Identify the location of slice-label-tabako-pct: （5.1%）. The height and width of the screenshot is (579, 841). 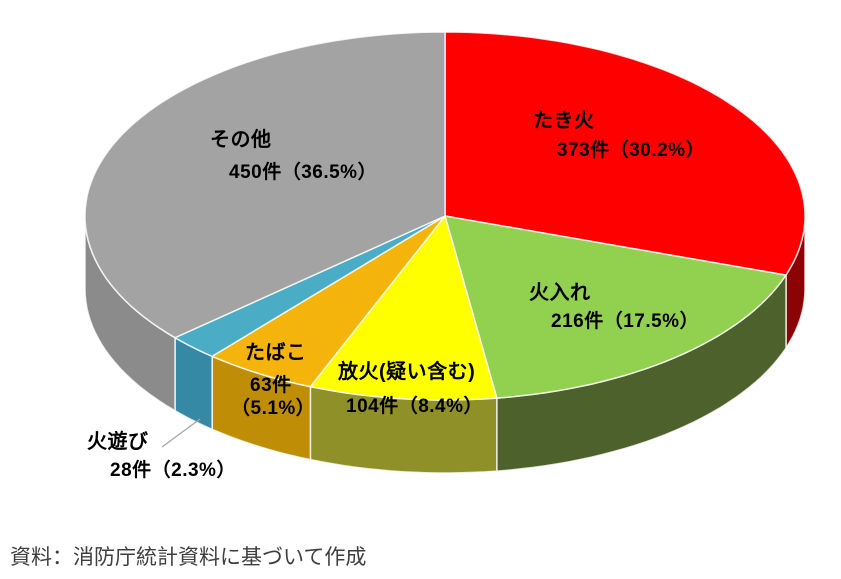
(273, 408).